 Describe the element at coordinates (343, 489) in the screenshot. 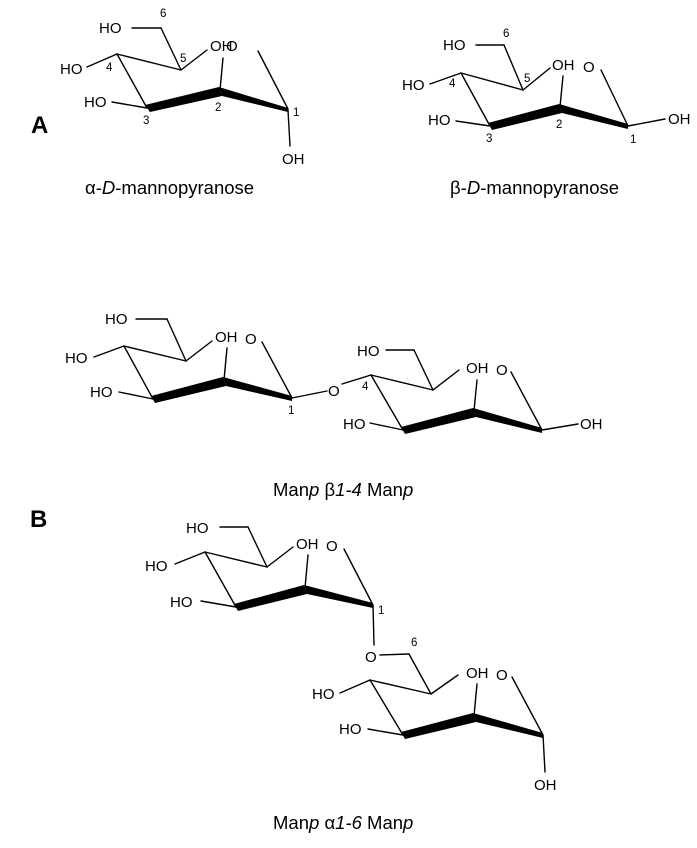

I see `beta-1-4-caption: Manp β1-4 Manp` at that location.